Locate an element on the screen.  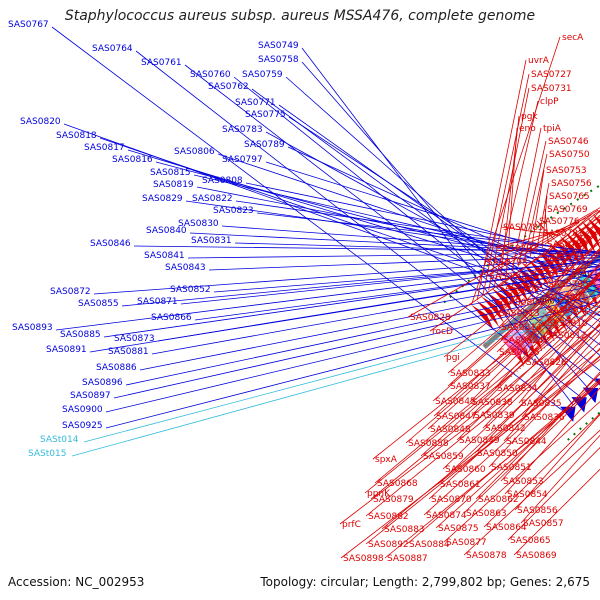
right-gene-label: eno is located at coordinates (527, 129).